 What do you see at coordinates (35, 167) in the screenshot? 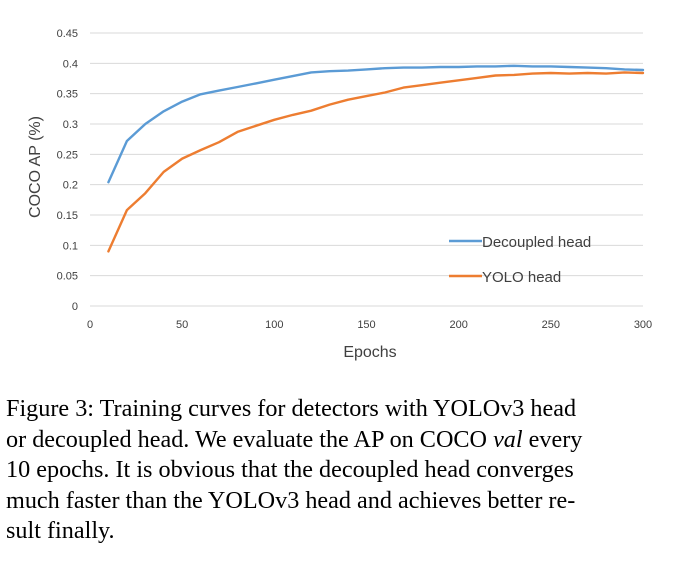
I see `y-axis-title: COCO AP (%)` at bounding box center [35, 167].